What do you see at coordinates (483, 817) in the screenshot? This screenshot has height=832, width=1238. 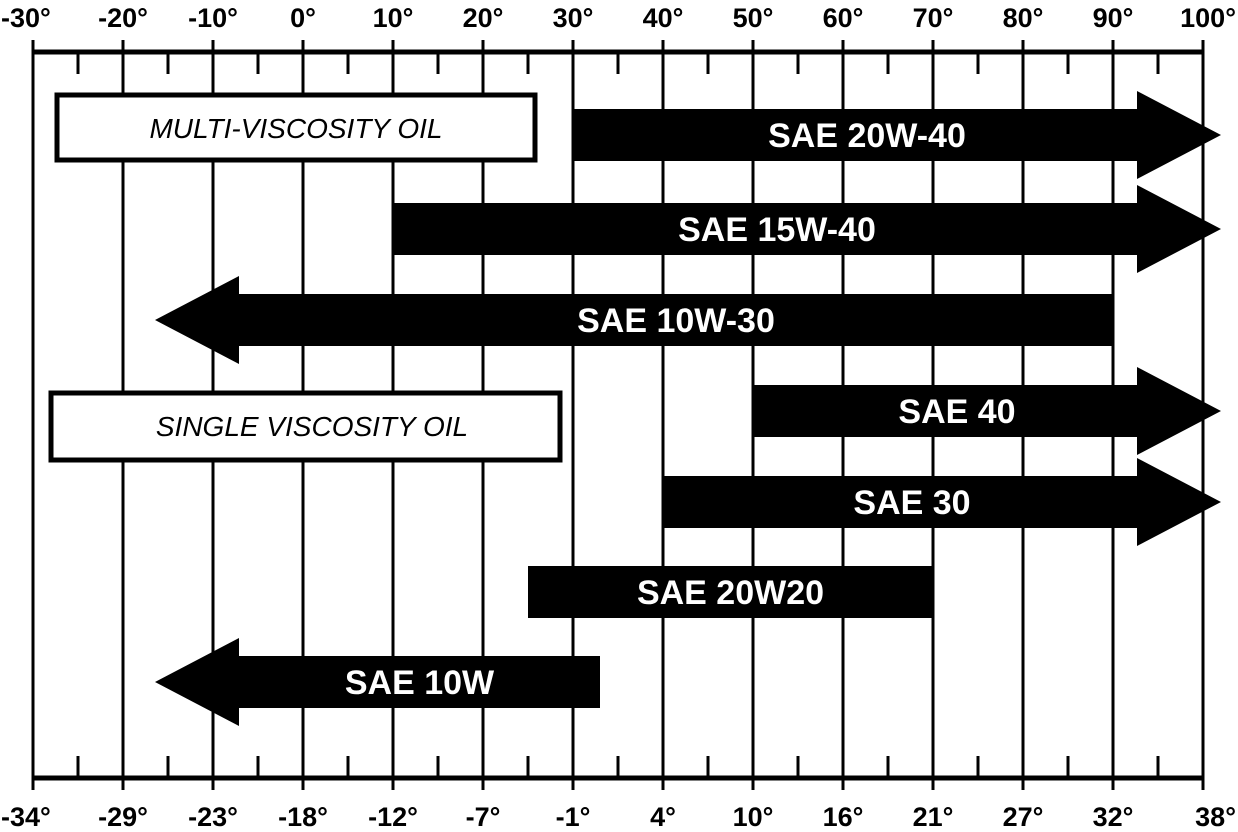 I see `tick-label-celsius: -7°` at bounding box center [483, 817].